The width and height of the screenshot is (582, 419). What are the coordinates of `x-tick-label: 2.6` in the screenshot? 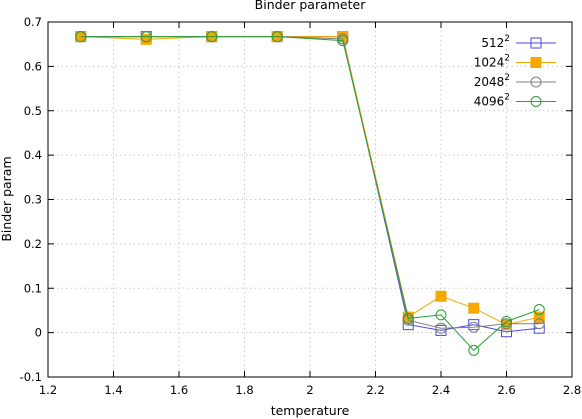 It's located at (506, 390).